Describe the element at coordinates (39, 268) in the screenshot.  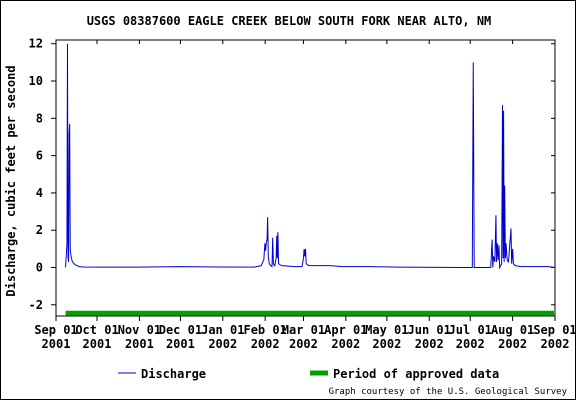
I see `y-tick-label: 0` at that location.